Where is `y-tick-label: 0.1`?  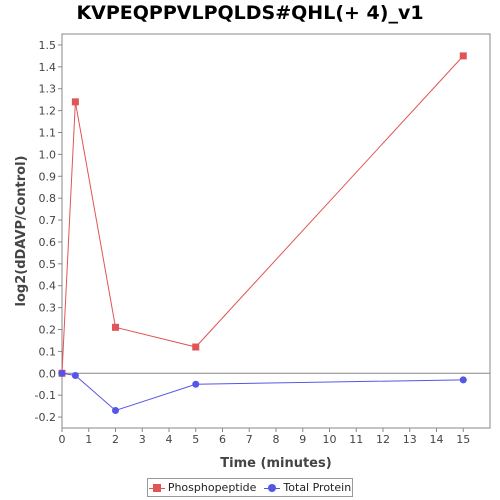 y-tick-label: 0.1 is located at coordinates (48, 351).